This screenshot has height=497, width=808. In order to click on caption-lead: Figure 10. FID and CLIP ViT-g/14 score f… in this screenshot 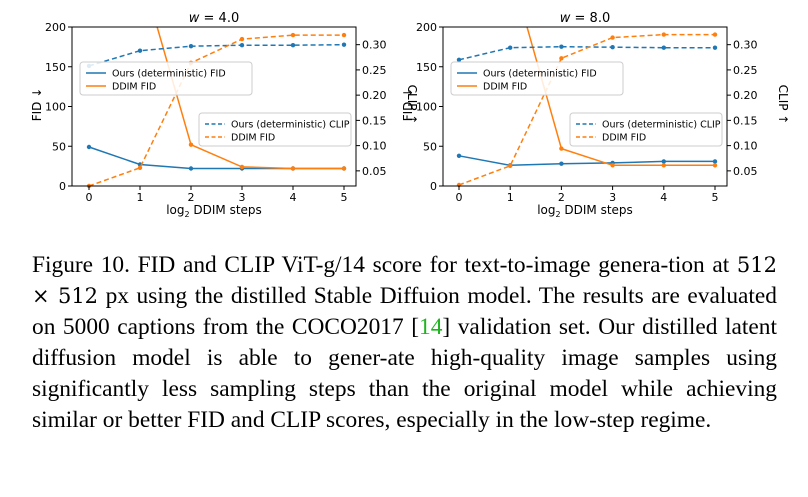, I will do `click(384, 265)`.